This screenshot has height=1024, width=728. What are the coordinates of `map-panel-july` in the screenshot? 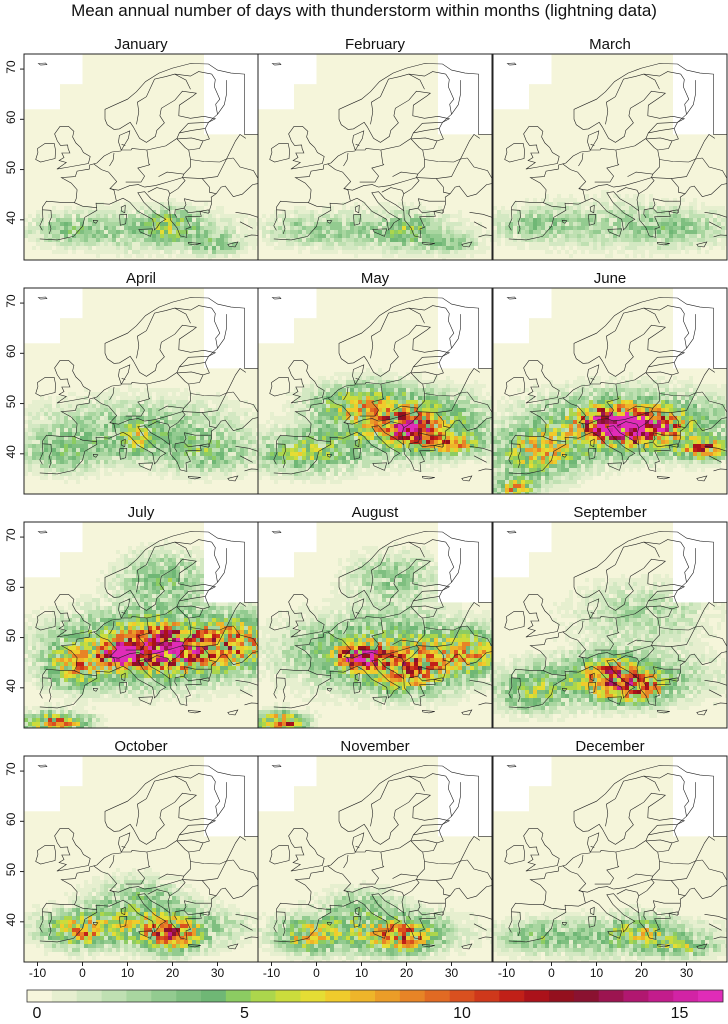 It's located at (141, 625).